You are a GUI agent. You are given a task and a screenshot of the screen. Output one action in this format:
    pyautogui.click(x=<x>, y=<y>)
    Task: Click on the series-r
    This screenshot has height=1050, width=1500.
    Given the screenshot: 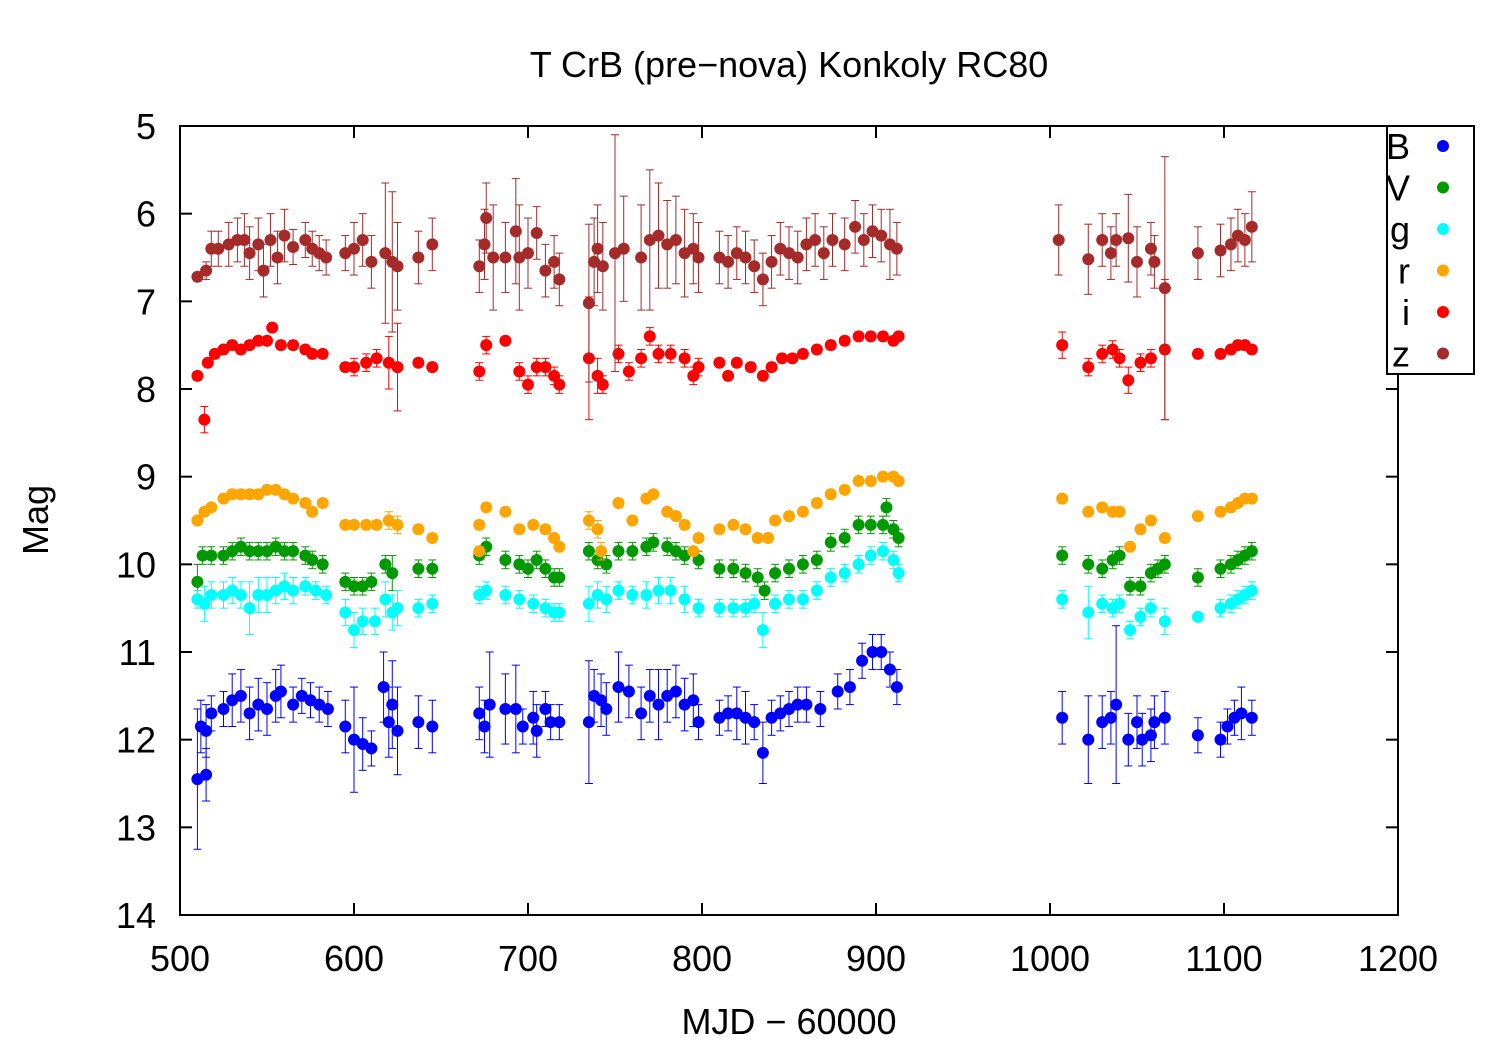 What is the action you would take?
    pyautogui.click(x=724, y=515)
    